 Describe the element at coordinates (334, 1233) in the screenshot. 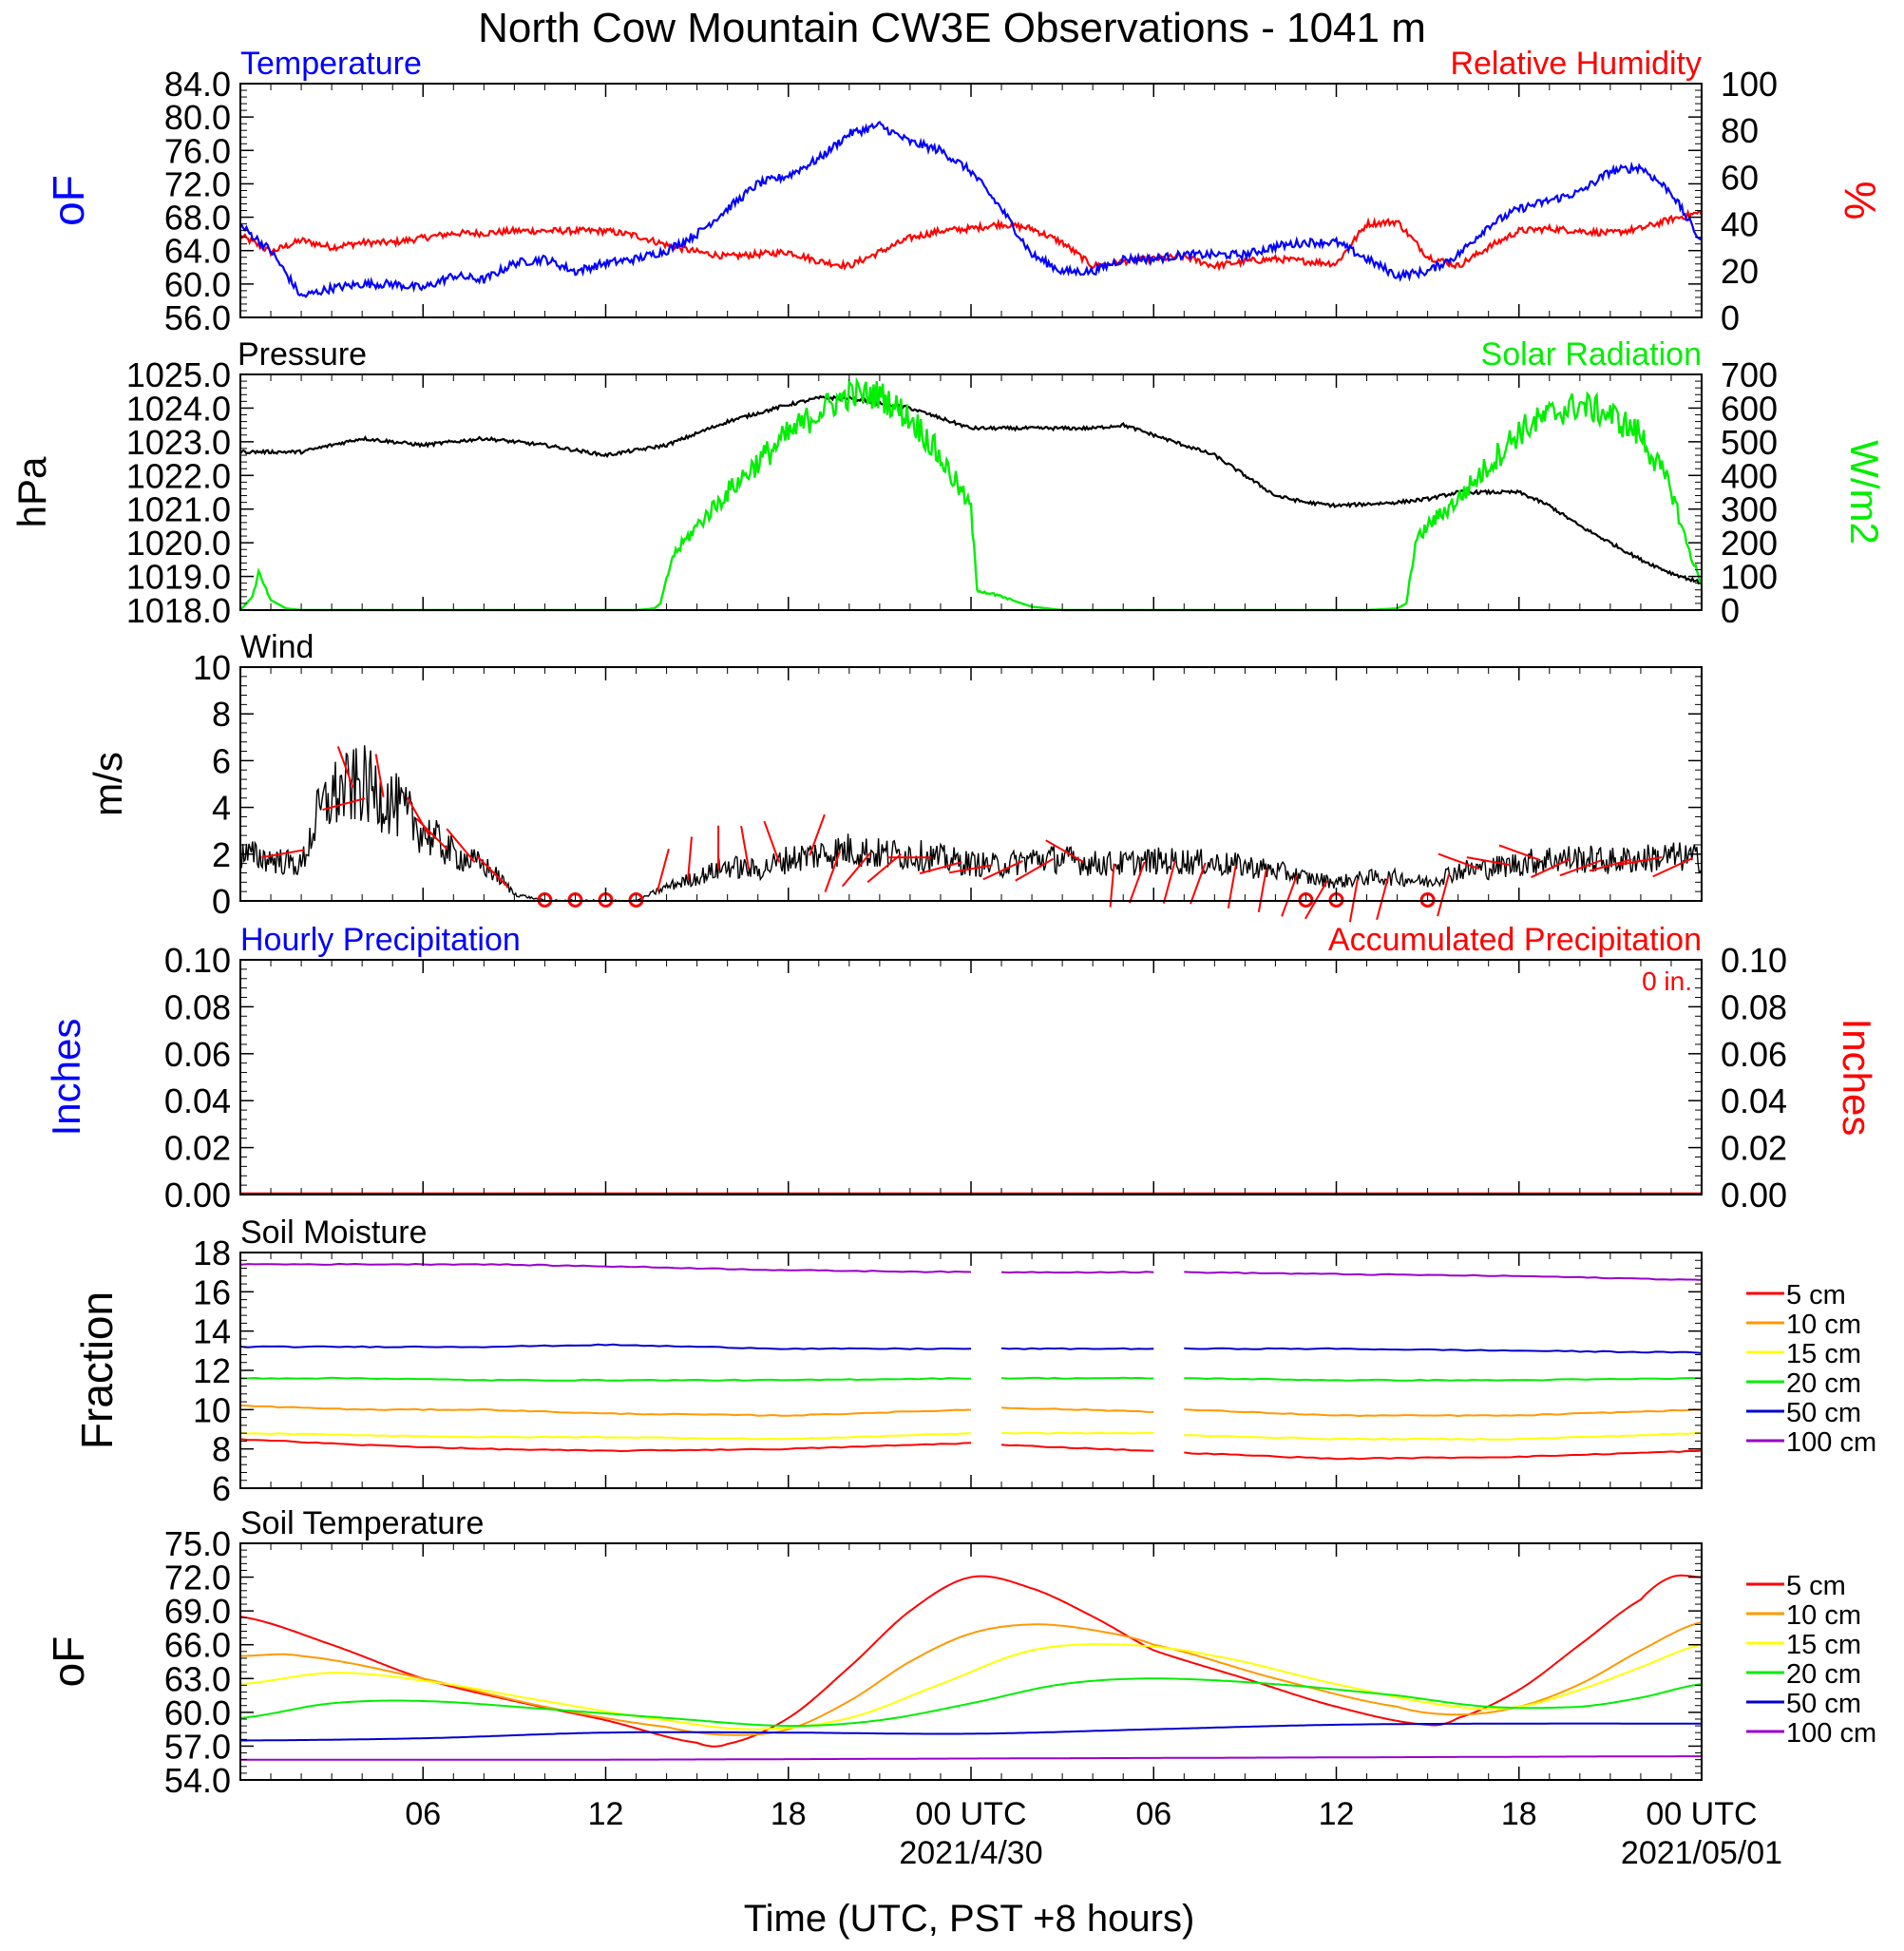

I see `panel-title-soil-moisture: Soil Moisture` at that location.